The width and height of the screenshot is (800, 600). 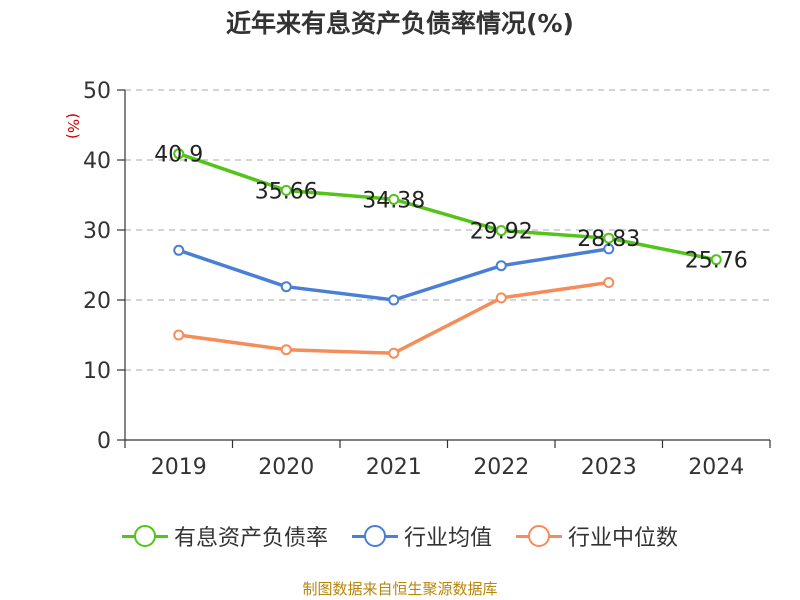 I want to click on legend-item: 有息资产负债率, so click(x=224, y=536).